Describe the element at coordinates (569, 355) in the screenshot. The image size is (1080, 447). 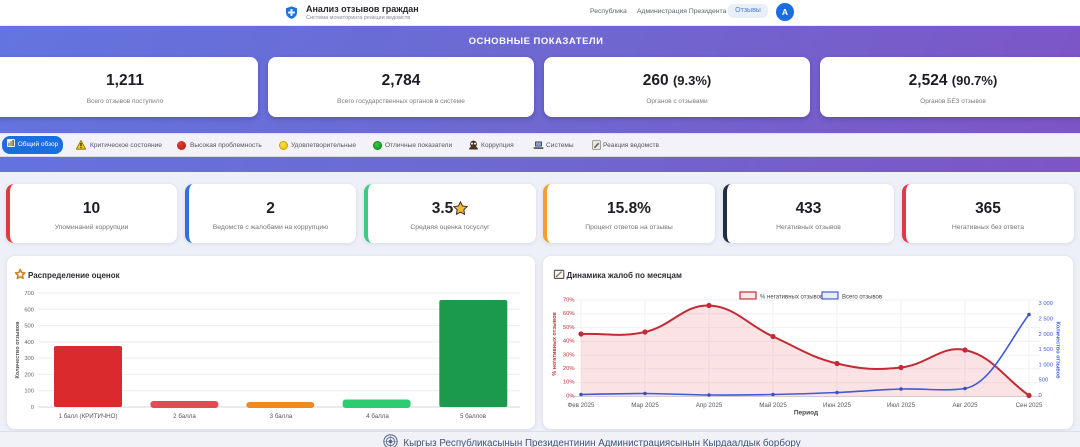
I see `svg-text: 30%` at that location.